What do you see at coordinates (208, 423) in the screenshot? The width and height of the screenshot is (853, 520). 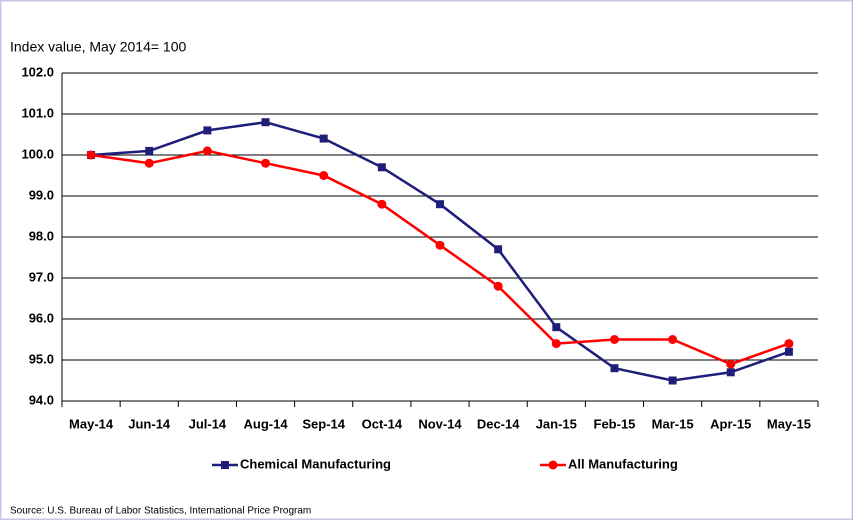 I see `x-tick-label: Jul-14` at bounding box center [208, 423].